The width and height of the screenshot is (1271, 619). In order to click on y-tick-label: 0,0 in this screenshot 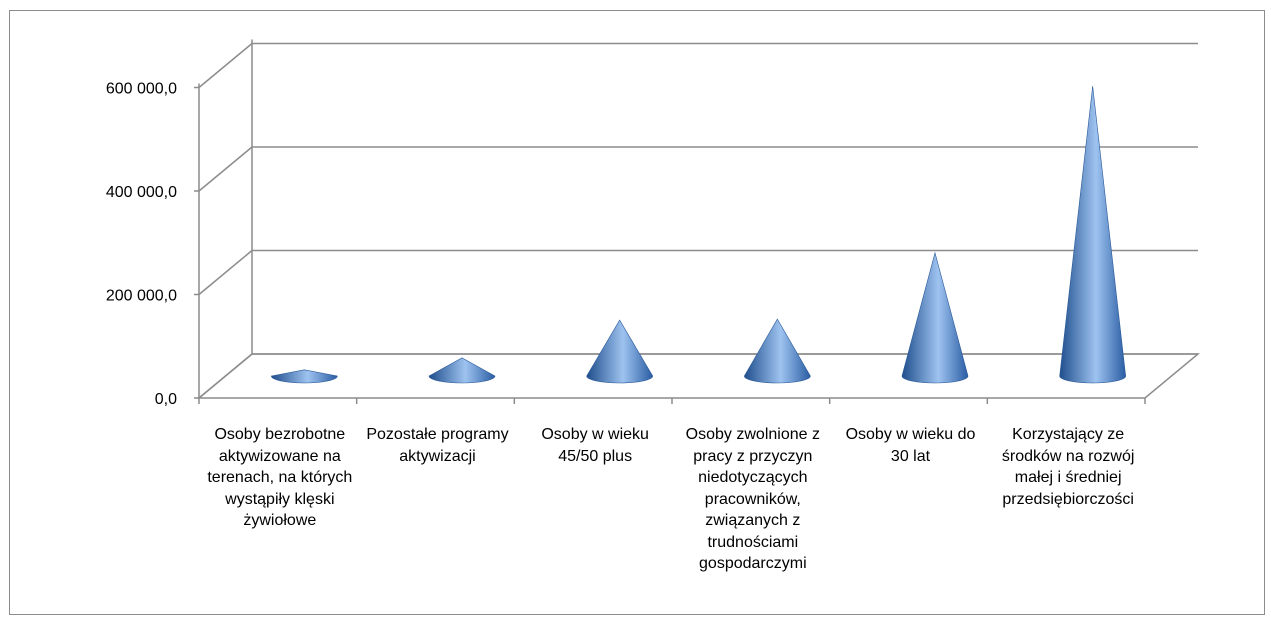, I will do `click(166, 399)`.